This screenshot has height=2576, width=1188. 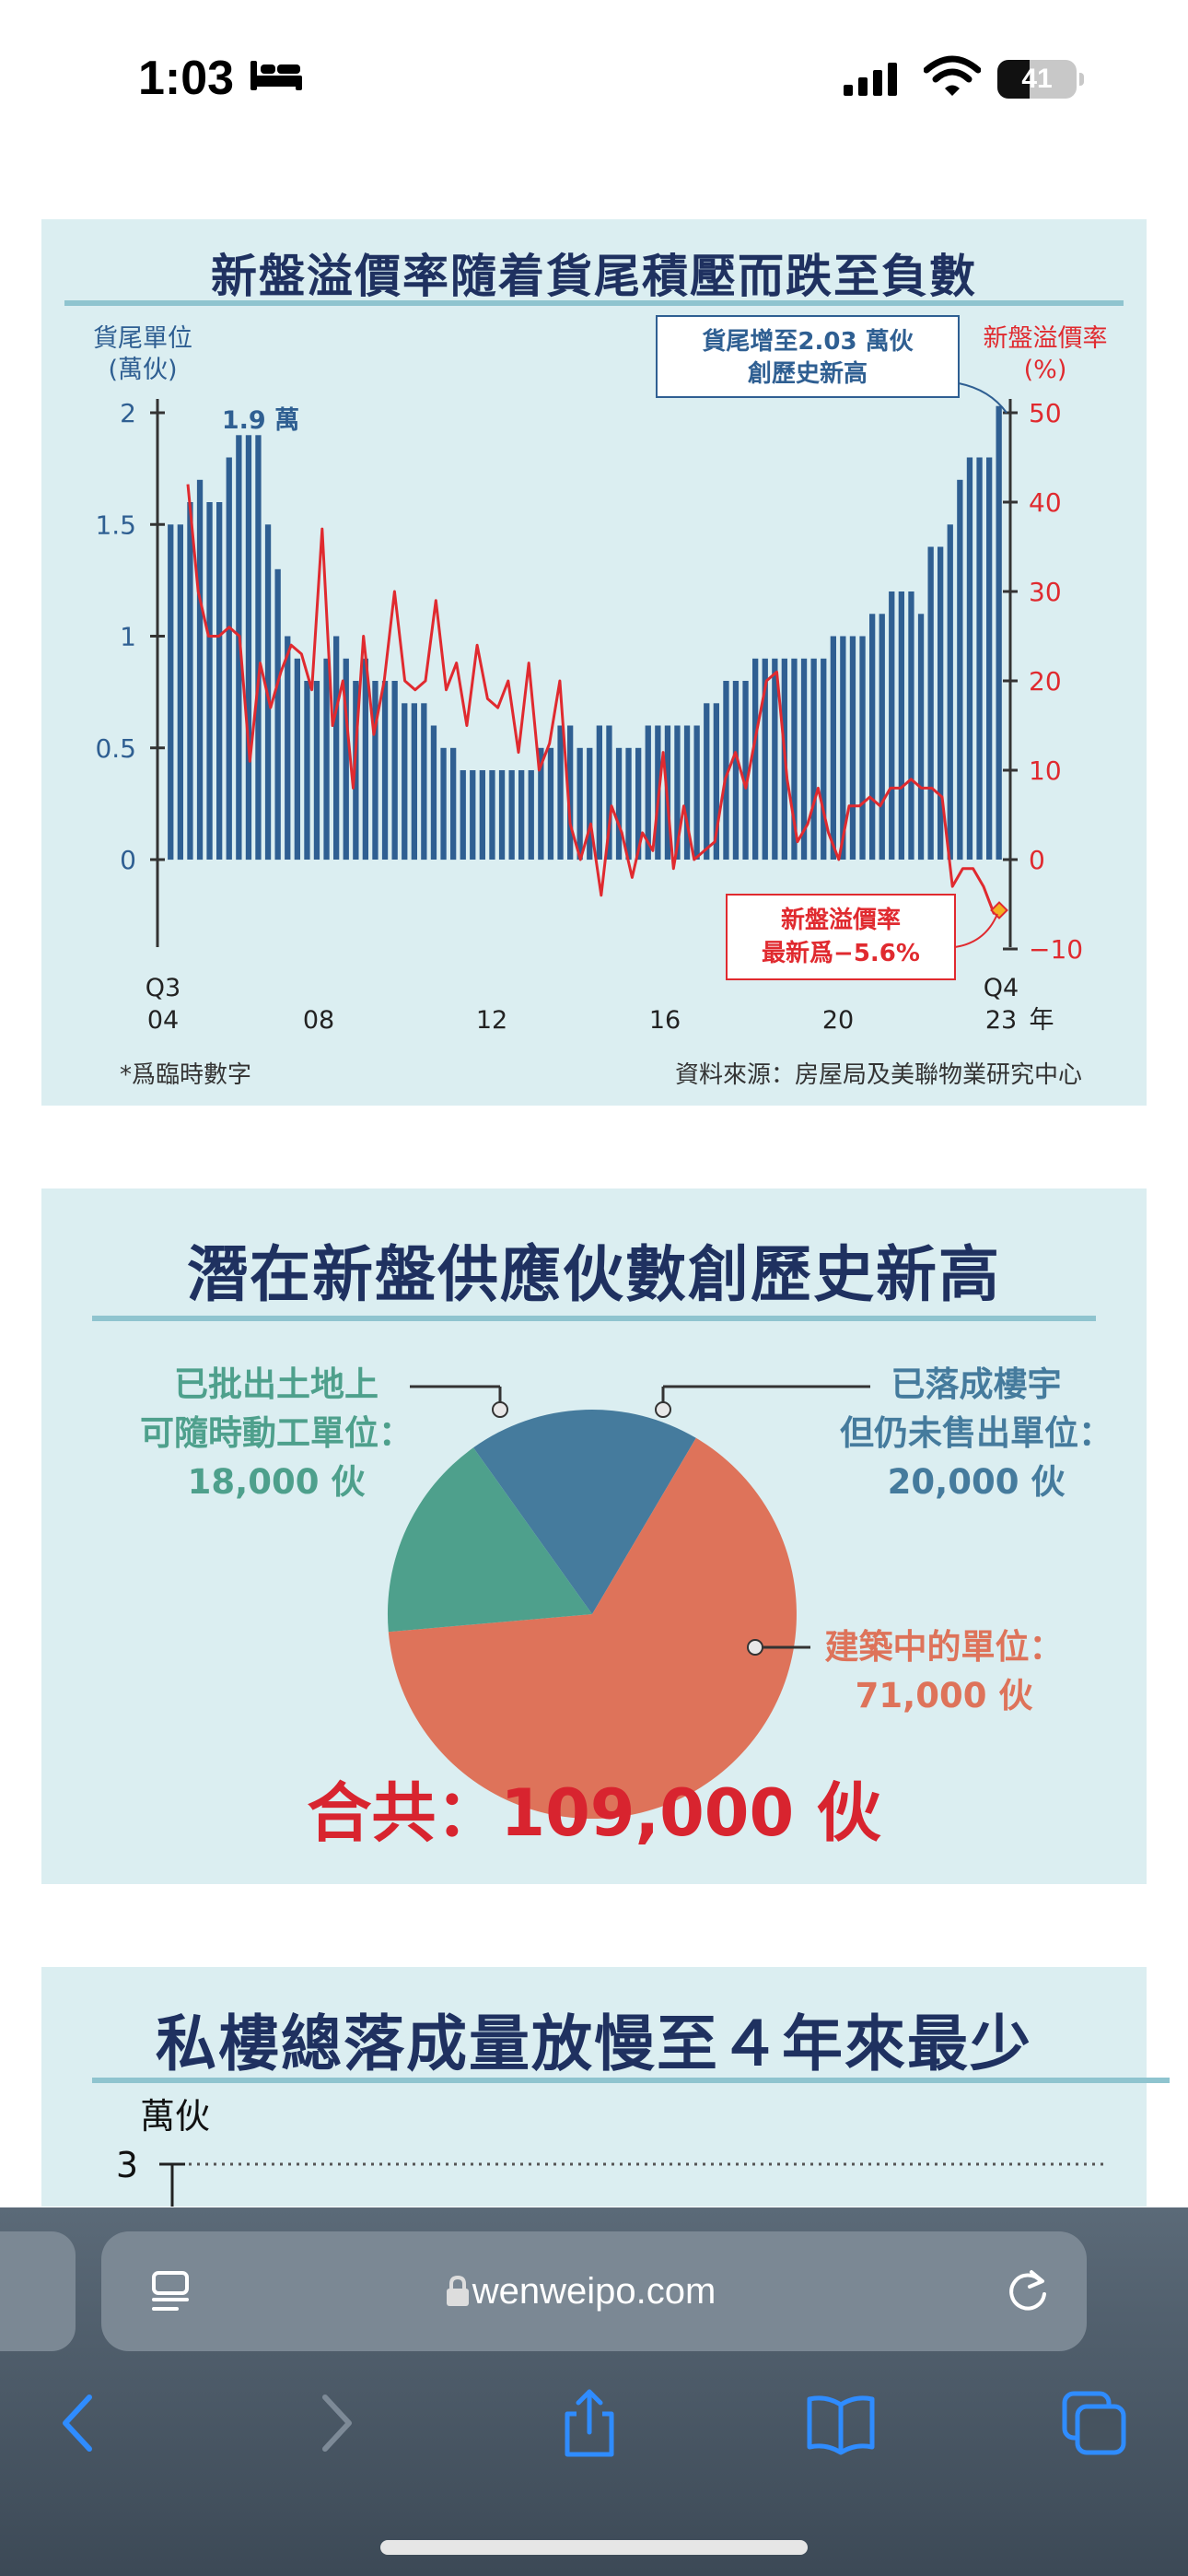 What do you see at coordinates (808, 356) in the screenshot?
I see `callout-top-box` at bounding box center [808, 356].